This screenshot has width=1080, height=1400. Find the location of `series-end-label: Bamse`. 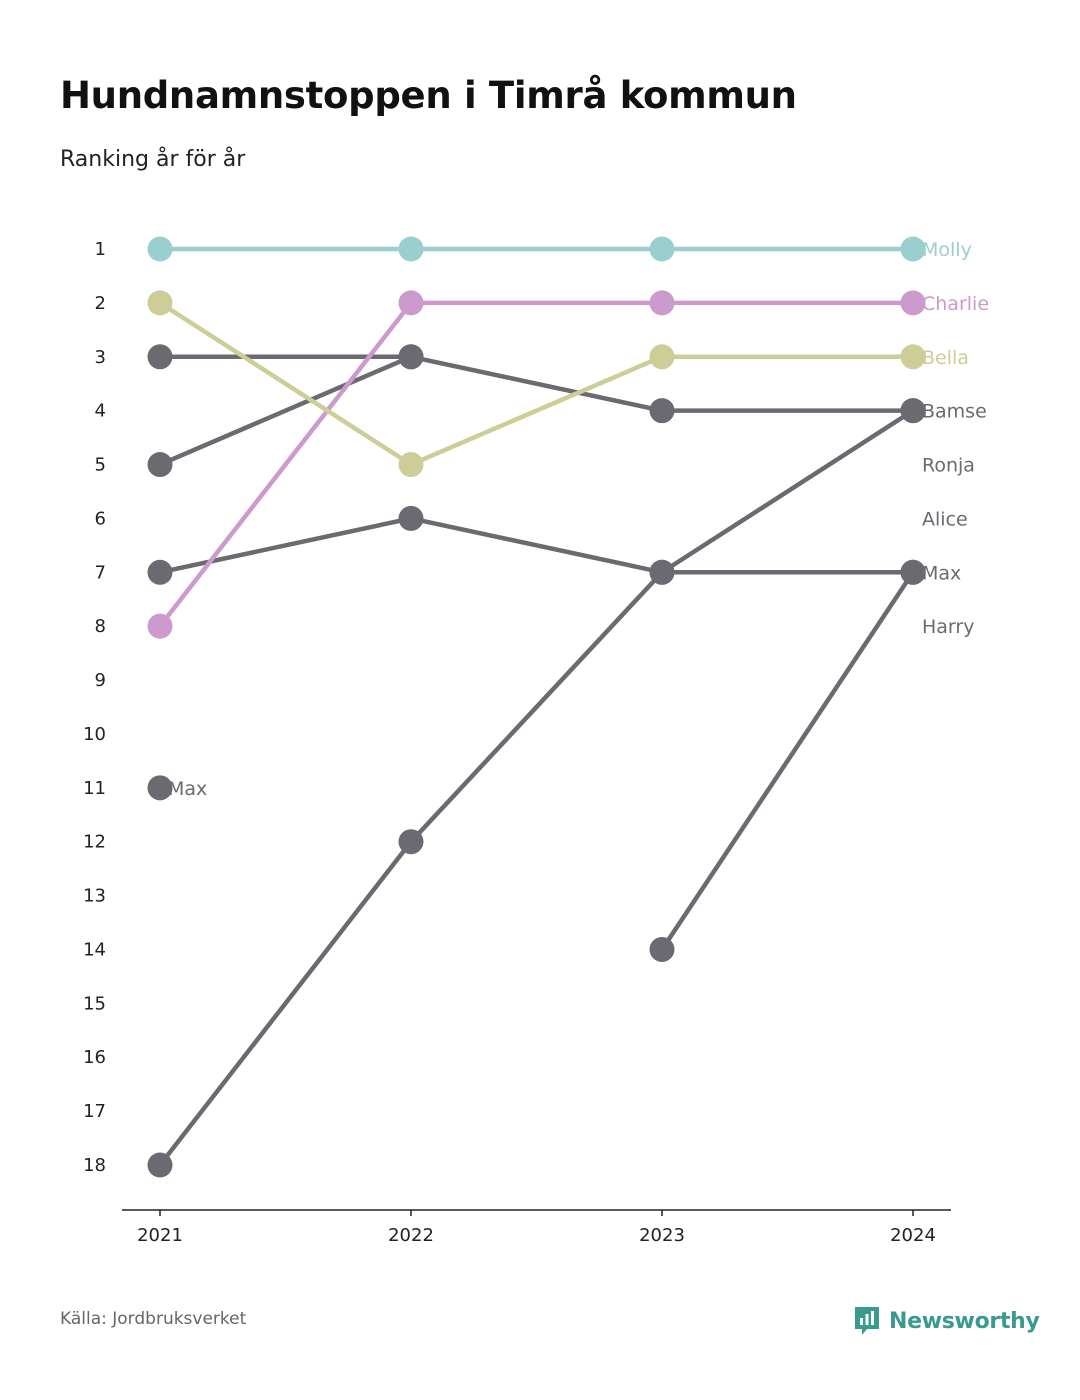

series-end-label: Bamse is located at coordinates (954, 412).